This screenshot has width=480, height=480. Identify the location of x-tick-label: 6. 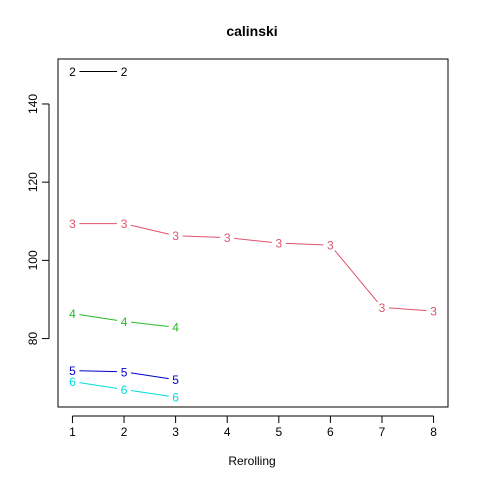
(330, 432).